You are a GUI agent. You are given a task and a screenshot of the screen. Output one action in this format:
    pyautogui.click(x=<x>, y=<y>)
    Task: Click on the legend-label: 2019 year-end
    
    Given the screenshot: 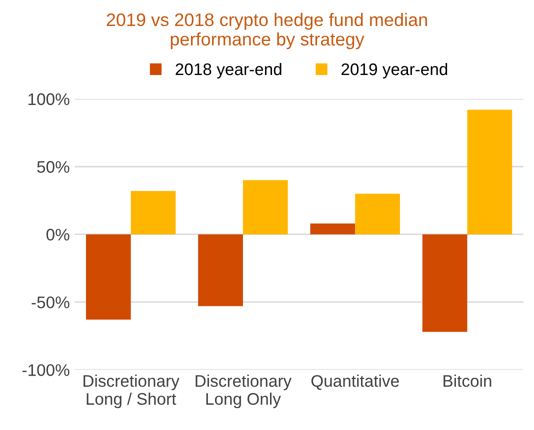 What is the action you would take?
    pyautogui.click(x=395, y=70)
    